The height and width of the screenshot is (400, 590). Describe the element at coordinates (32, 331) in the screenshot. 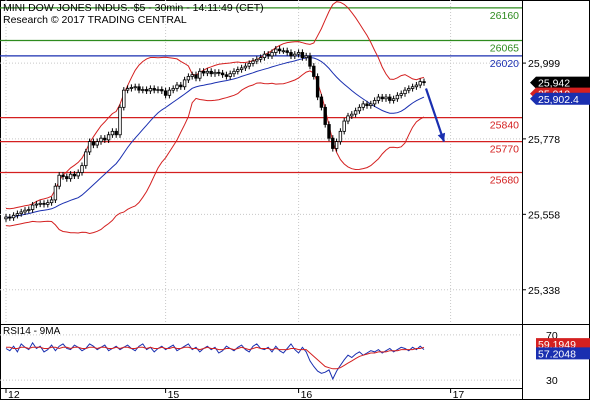

I see `rsi-panel-title: RSI14 - 9MA` at that location.